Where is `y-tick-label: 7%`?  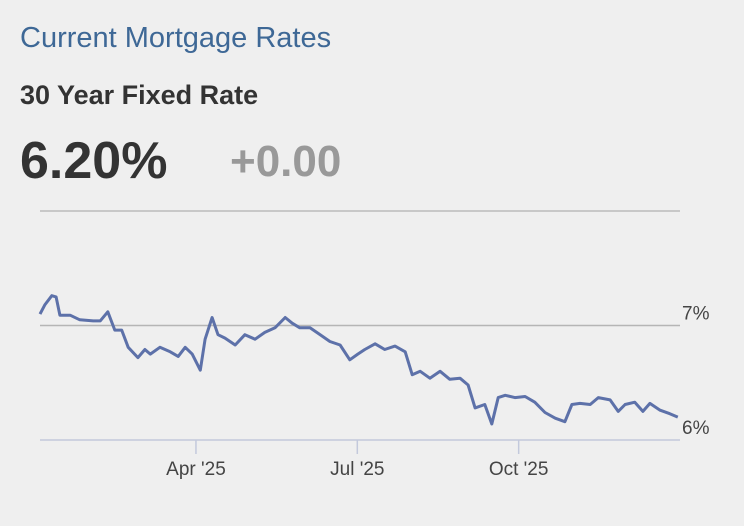
y-tick-label: 7% is located at coordinates (696, 314).